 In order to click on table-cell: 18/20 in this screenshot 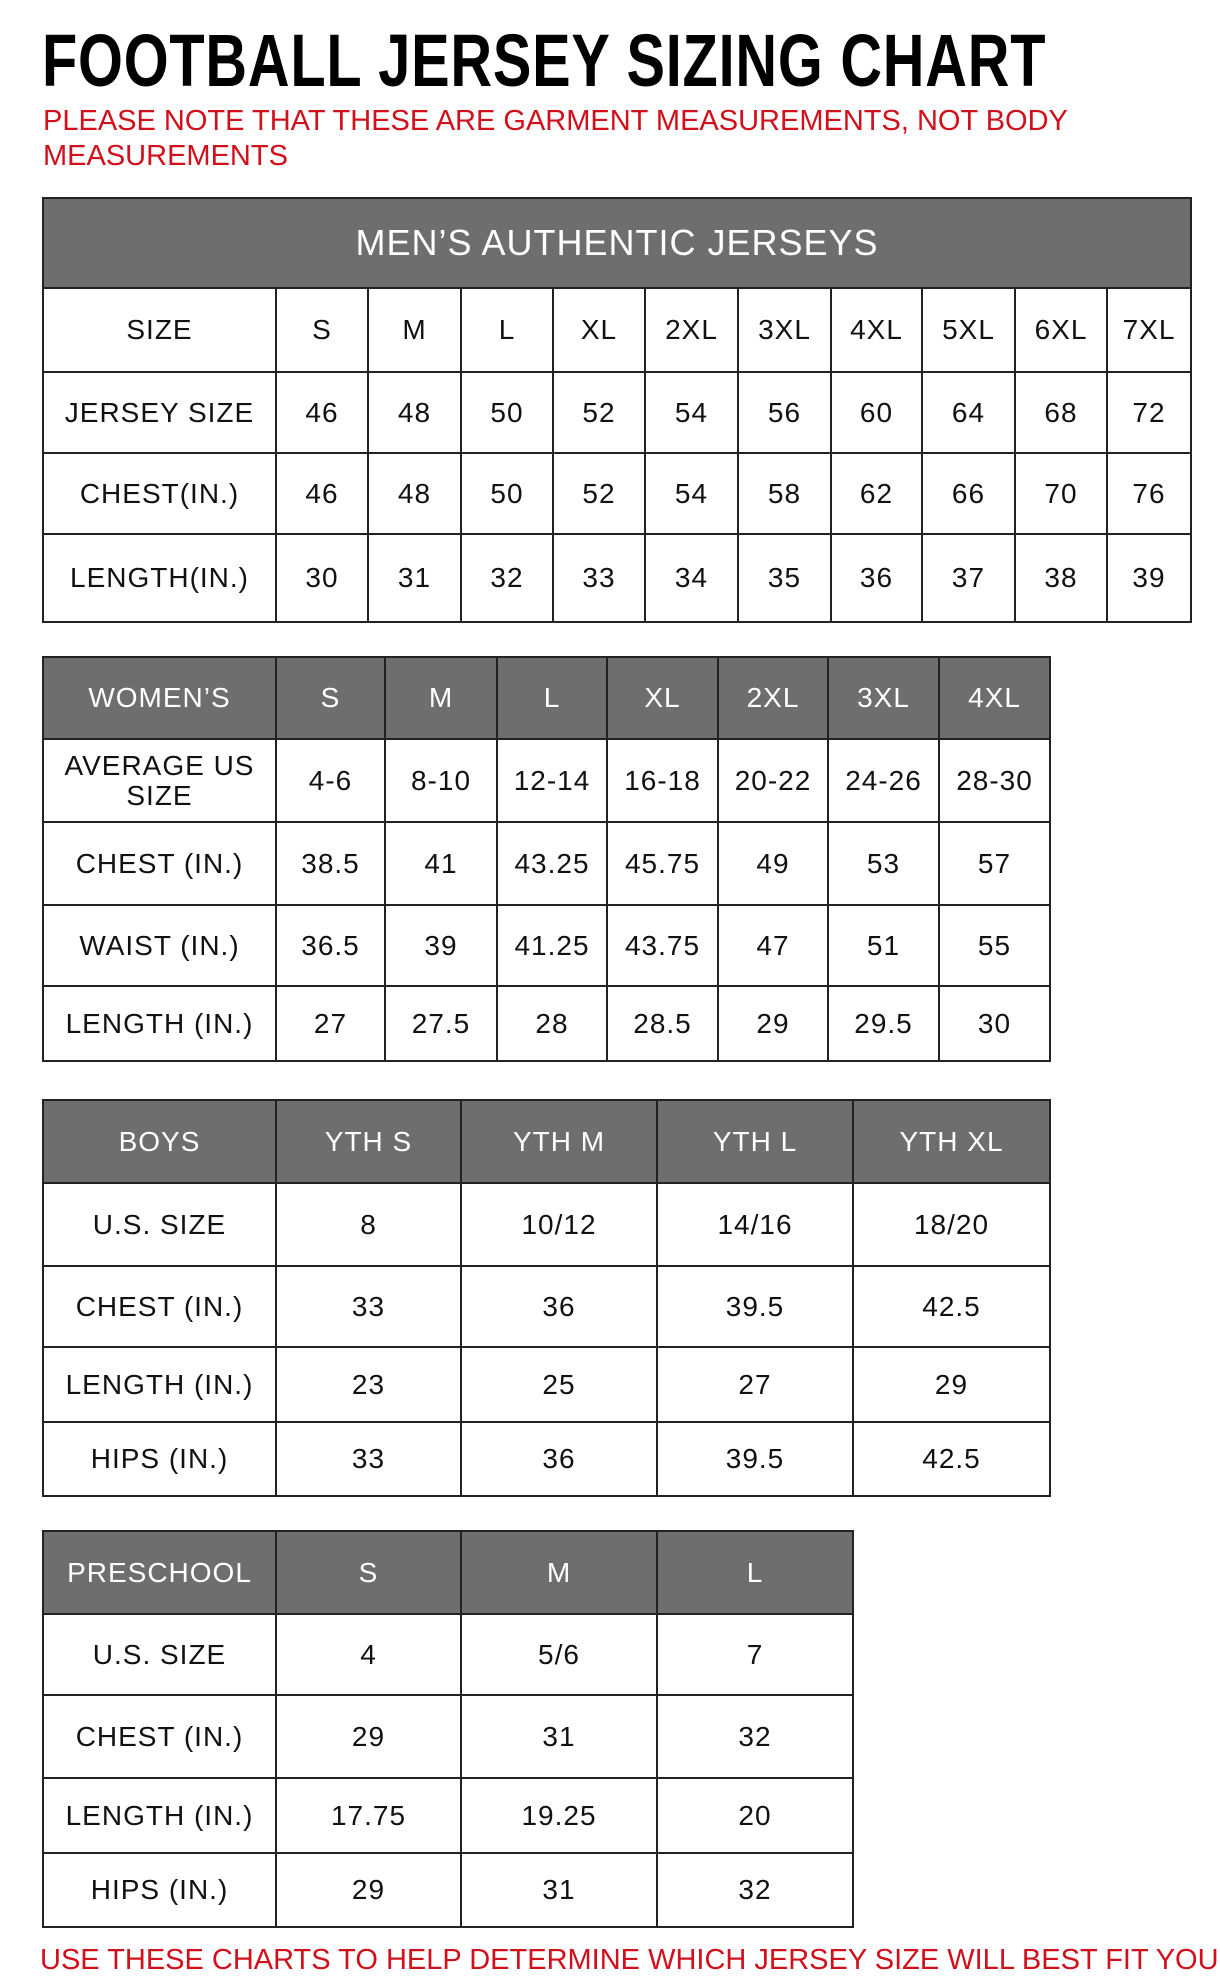, I will do `click(951, 1224)`.